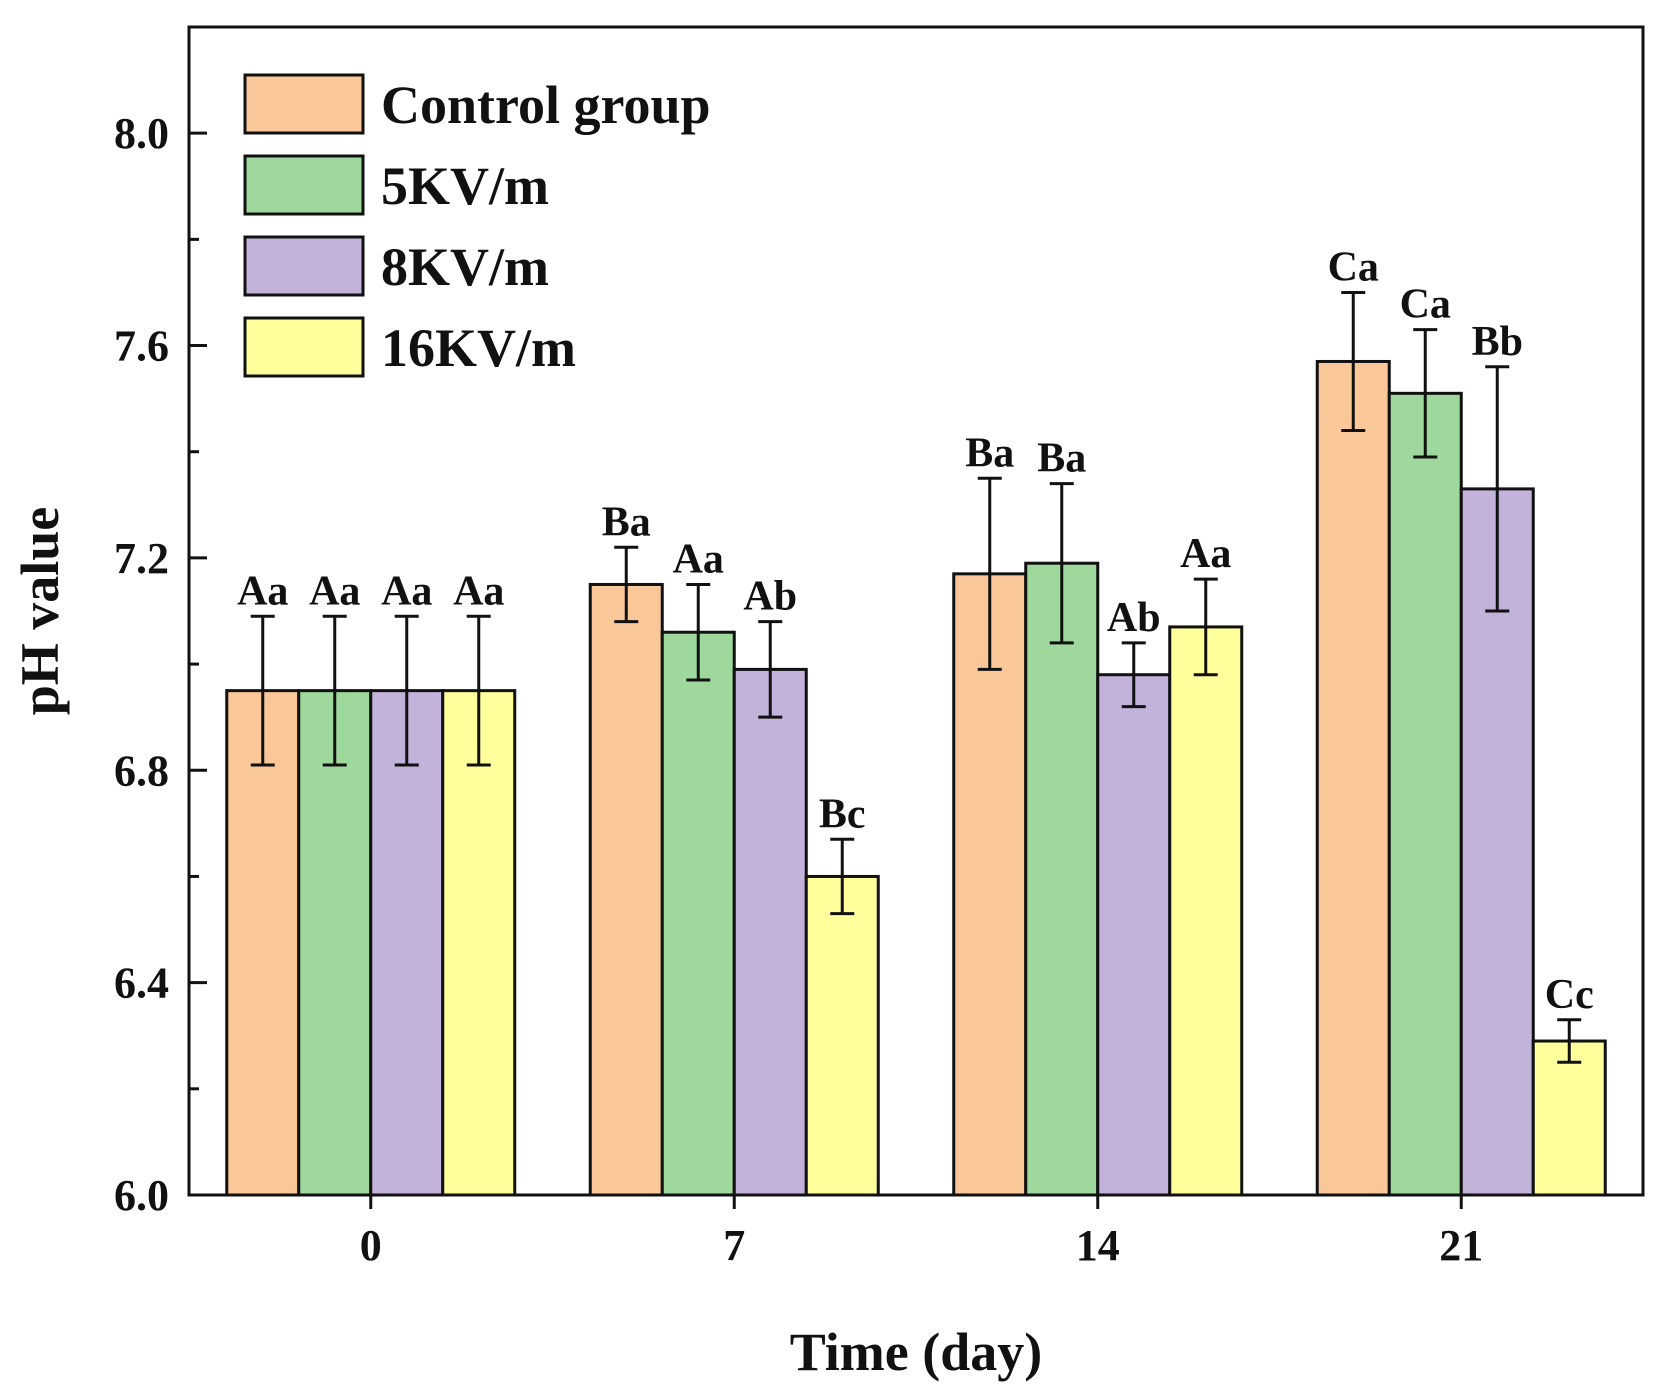 This screenshot has height=1396, width=1660. Describe the element at coordinates (478, 348) in the screenshot. I see `legend-label: 16KV/m` at that location.